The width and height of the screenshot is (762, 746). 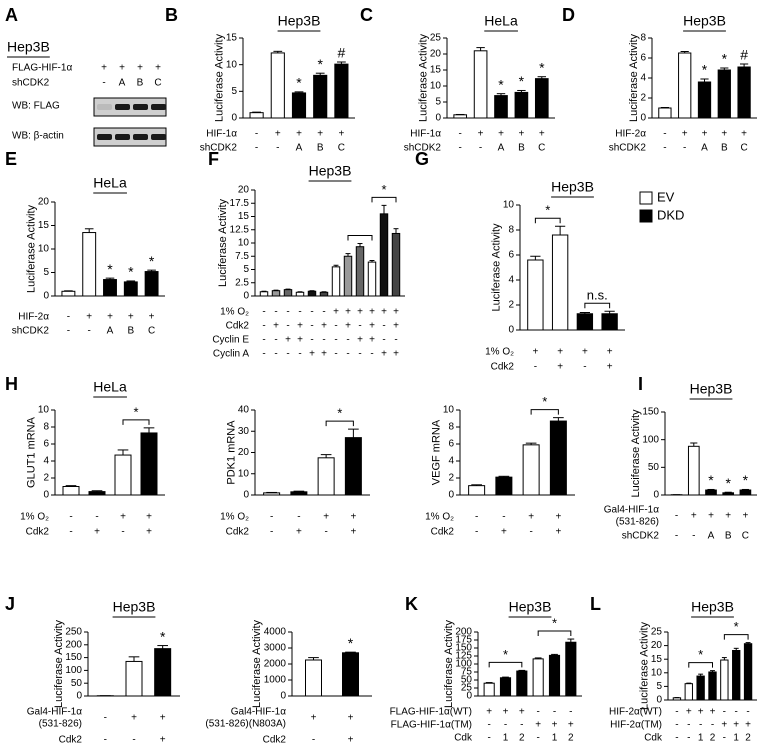 What do you see at coordinates (670, 214) in the screenshot?
I see `legend-label: DKD` at bounding box center [670, 214].